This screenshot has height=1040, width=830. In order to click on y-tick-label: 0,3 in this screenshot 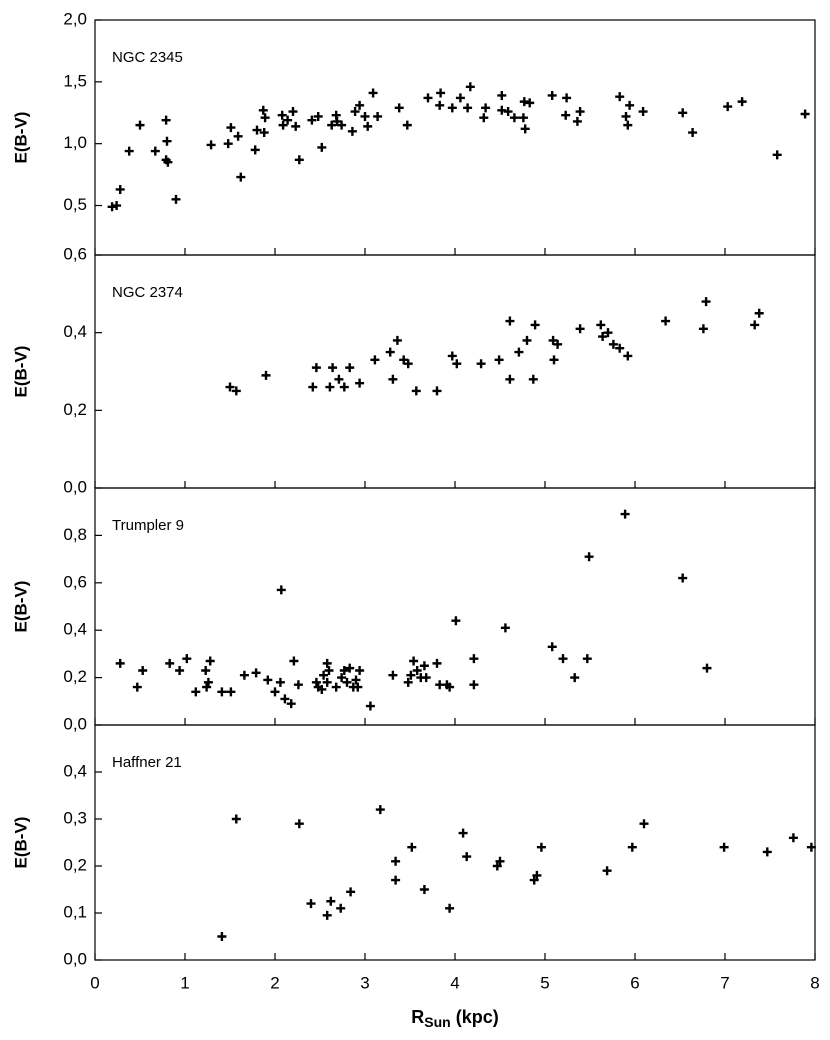, I will do `click(75, 817)`.